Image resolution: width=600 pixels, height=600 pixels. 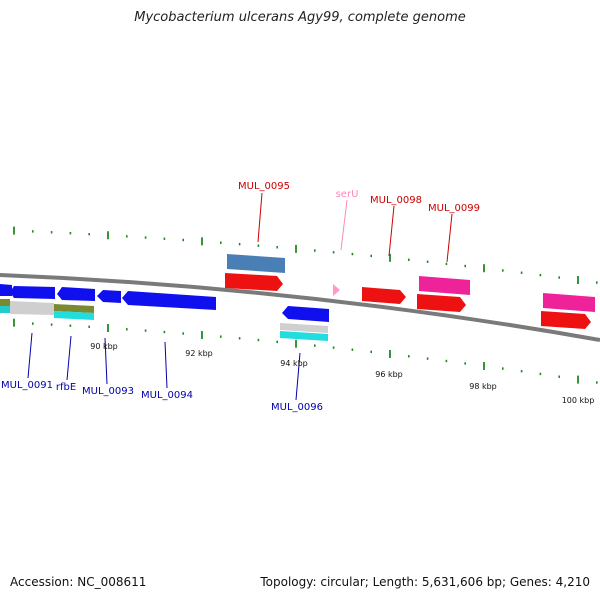 What do you see at coordinates (389, 374) in the screenshot?
I see `scale-label-96kbp: 96 kbp` at bounding box center [389, 374].